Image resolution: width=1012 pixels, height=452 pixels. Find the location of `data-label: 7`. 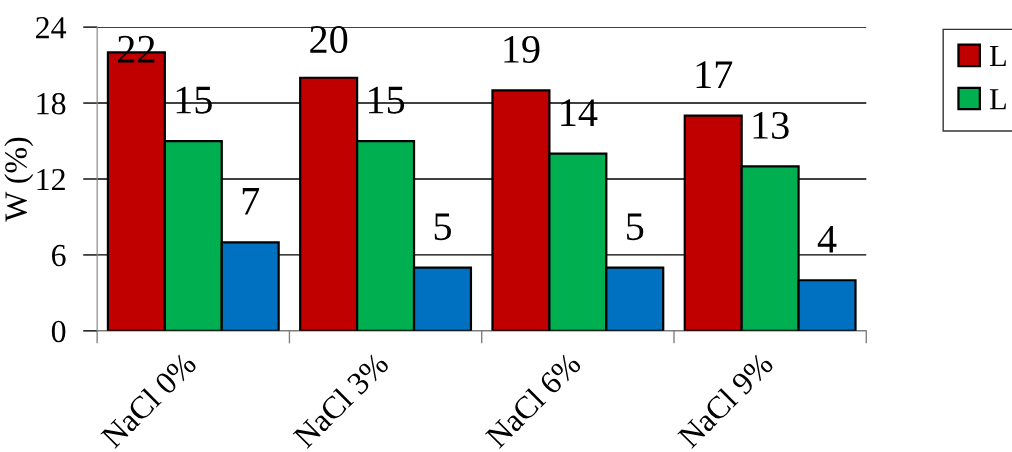

data-label: 7 is located at coordinates (251, 201).